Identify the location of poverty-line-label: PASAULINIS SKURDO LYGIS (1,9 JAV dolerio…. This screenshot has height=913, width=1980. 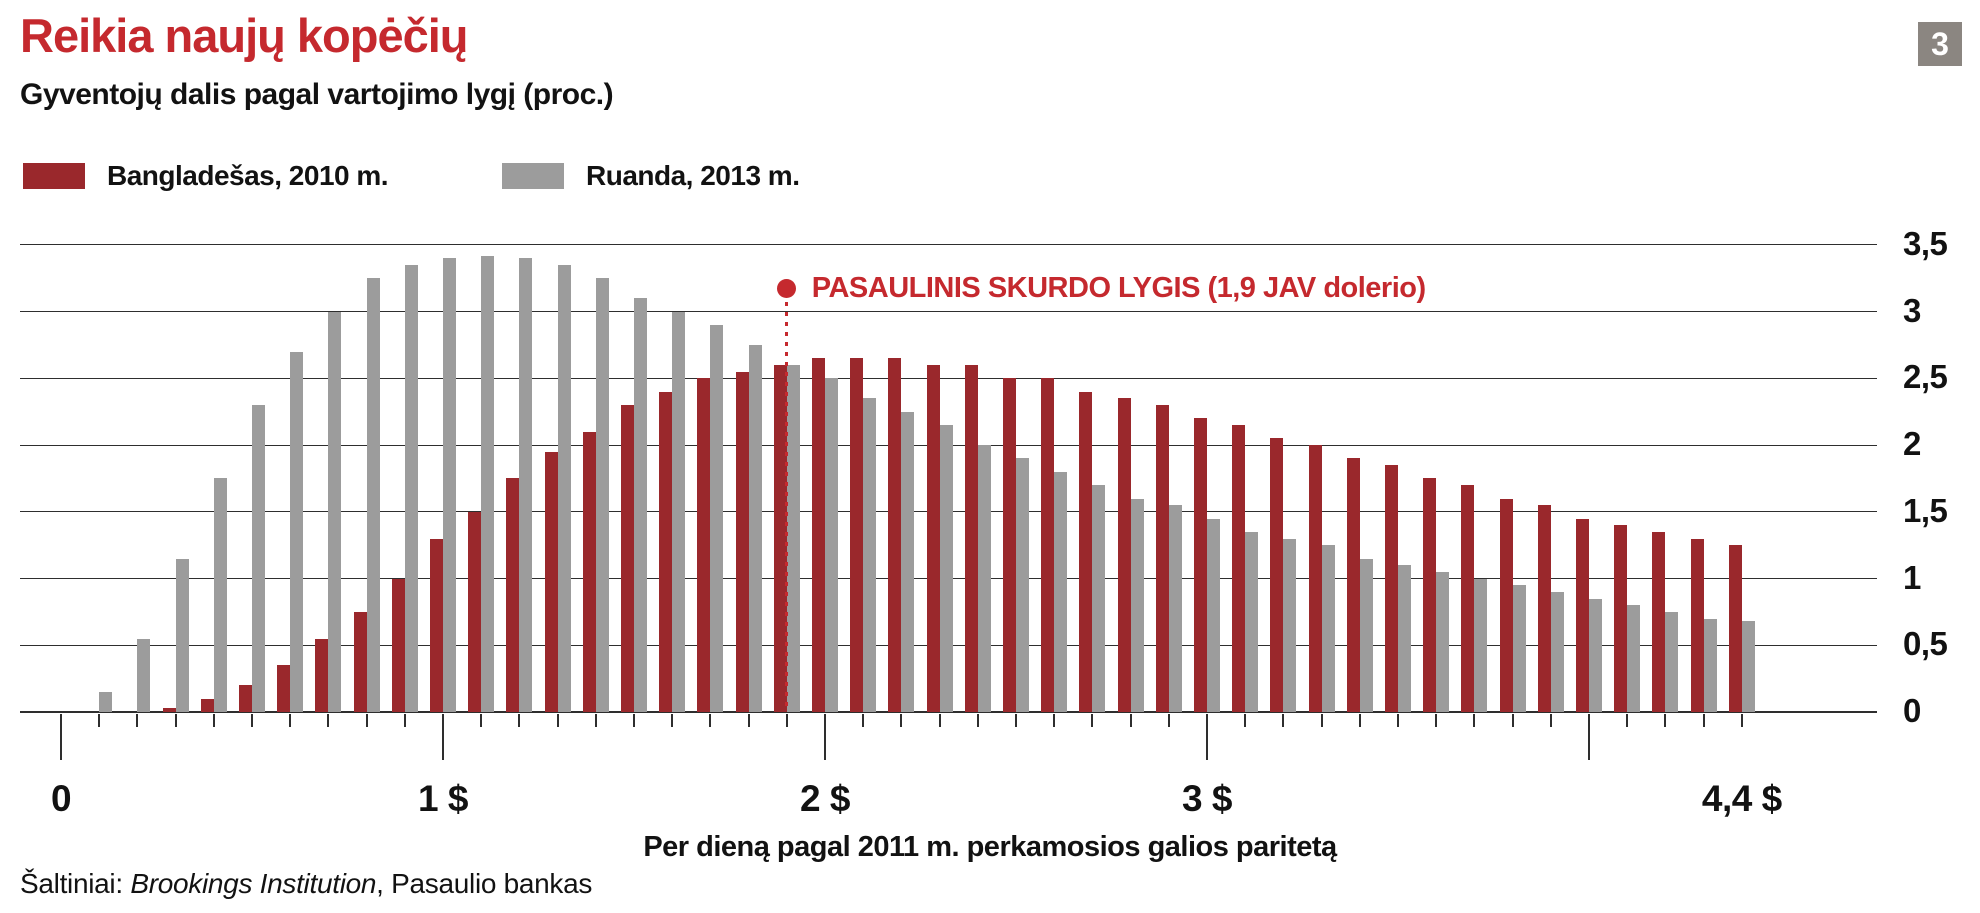
(1118, 288).